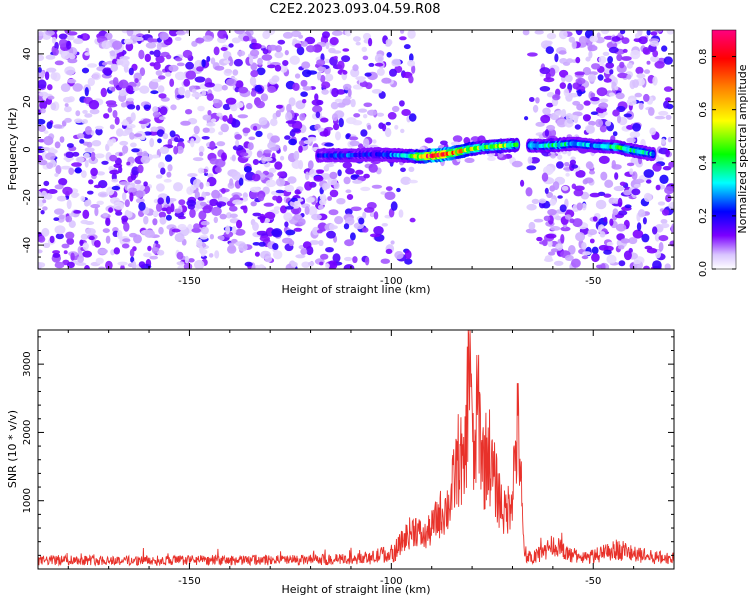 The height and width of the screenshot is (600, 750). What do you see at coordinates (12, 449) in the screenshot?
I see `snr-y-label: SNR (10 * v/v)` at bounding box center [12, 449].